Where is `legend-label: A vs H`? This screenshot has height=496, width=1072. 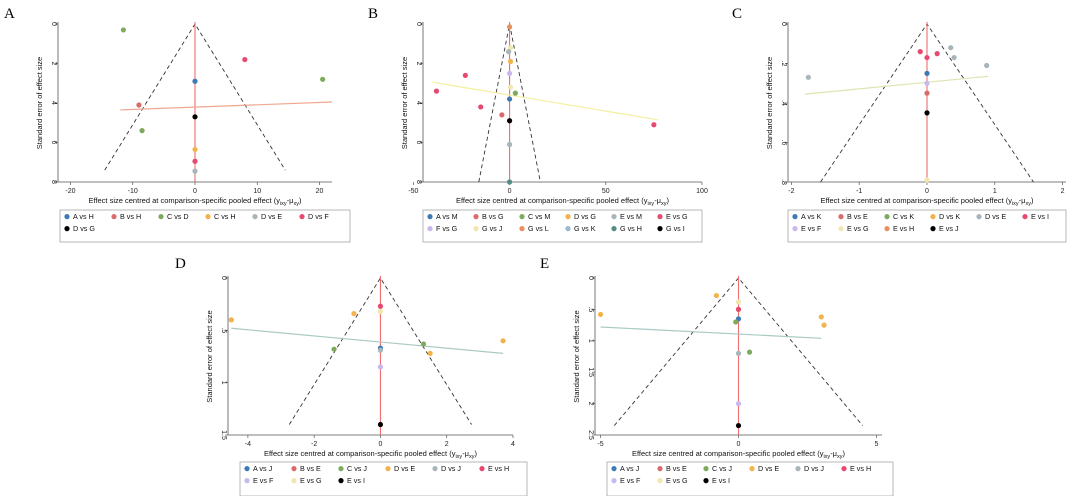 legend-label: A vs H is located at coordinates (83, 216).